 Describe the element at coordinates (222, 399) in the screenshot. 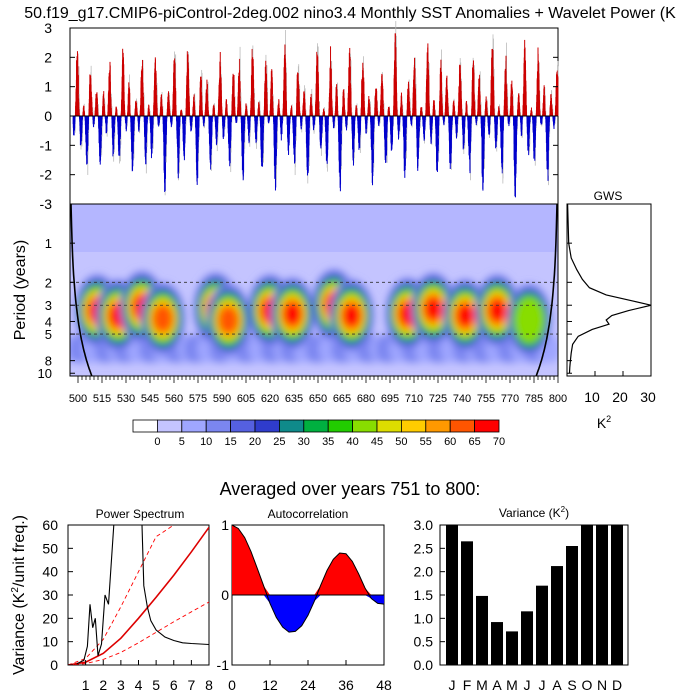

I see `wavelet-x-tick-label: 590` at that location.